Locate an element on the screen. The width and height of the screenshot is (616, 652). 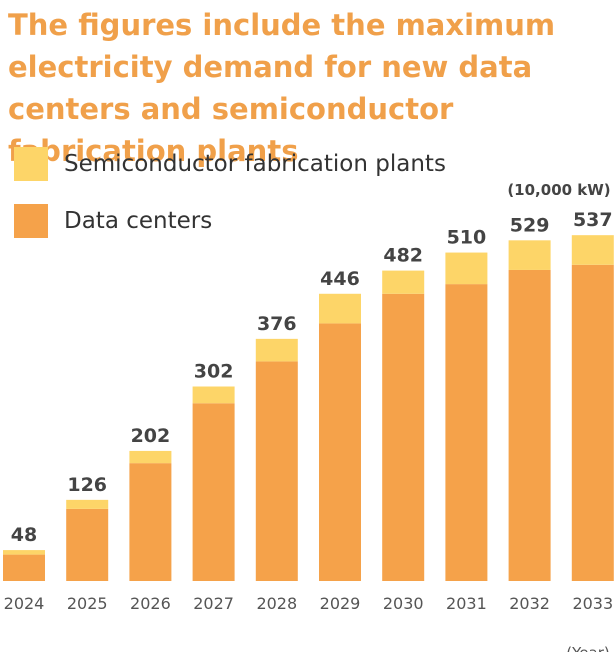
total-label-2026: 202 is located at coordinates (151, 436).